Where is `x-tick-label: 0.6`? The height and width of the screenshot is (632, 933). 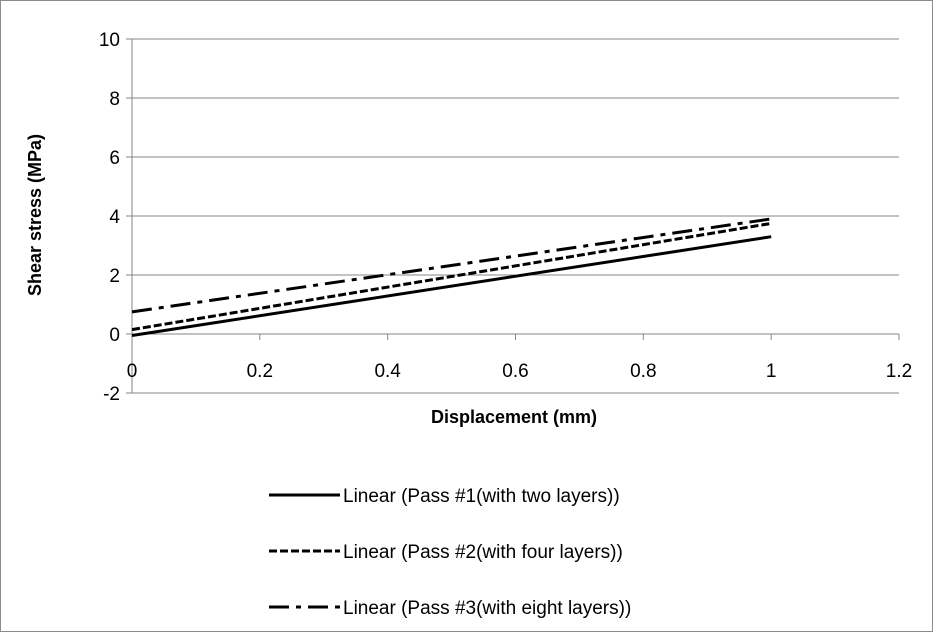 x-tick-label: 0.6 is located at coordinates (515, 371).